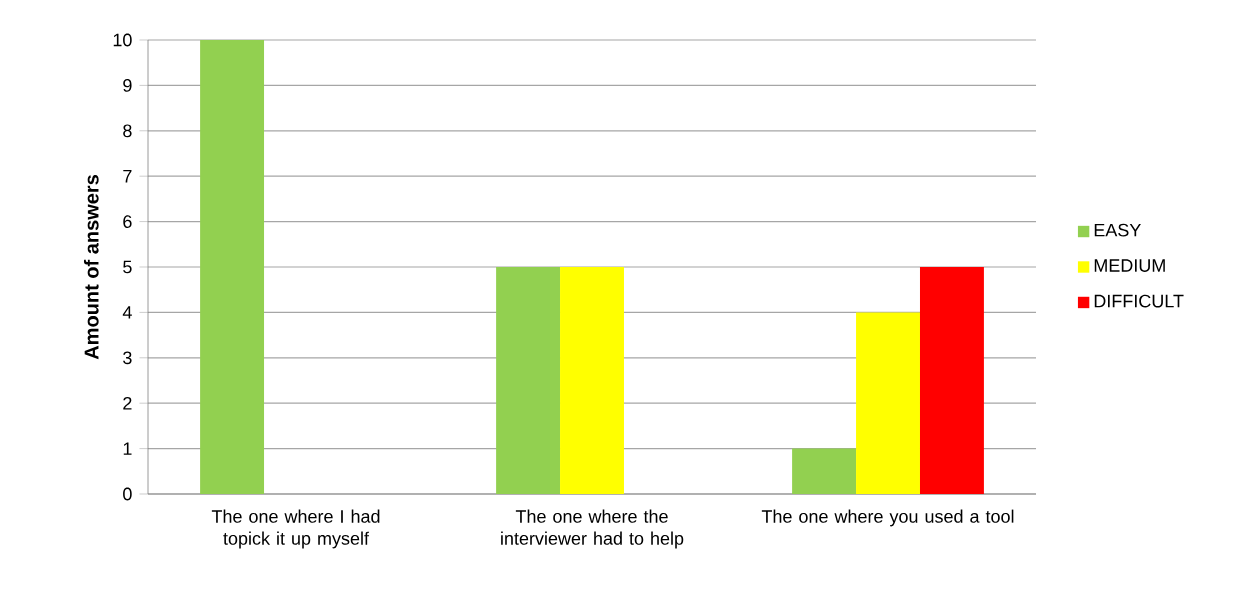  What do you see at coordinates (1117, 230) in the screenshot?
I see `legend-label: EASY` at bounding box center [1117, 230].